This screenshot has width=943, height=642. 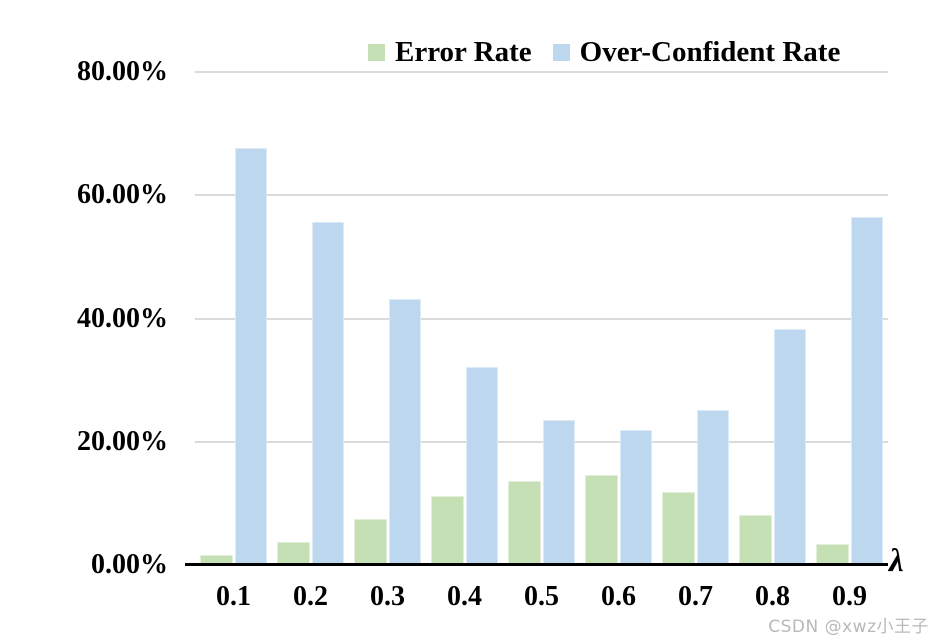 I want to click on watermark: CSDN @xwz小王子, so click(x=848, y=627).